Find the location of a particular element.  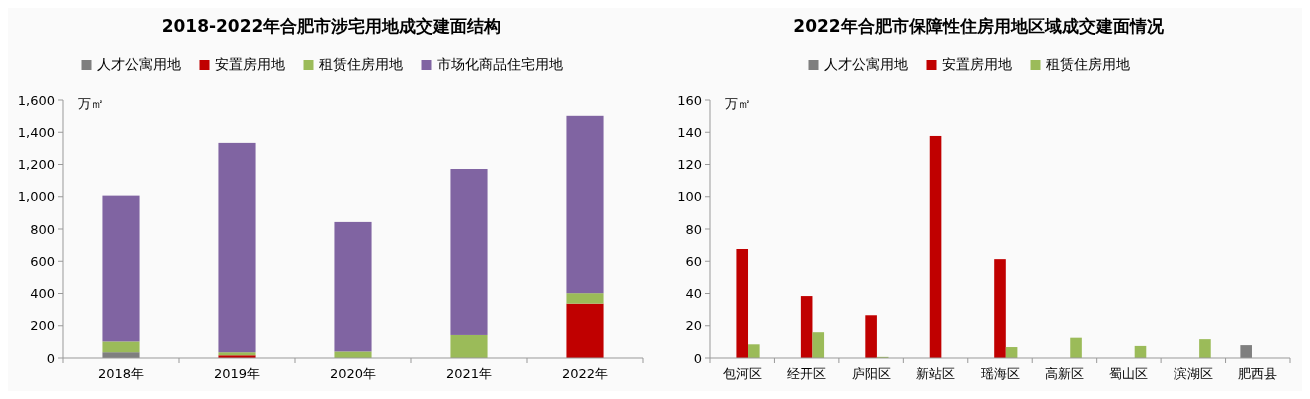

x-tick-label: 滨湖区 is located at coordinates (1193, 373).